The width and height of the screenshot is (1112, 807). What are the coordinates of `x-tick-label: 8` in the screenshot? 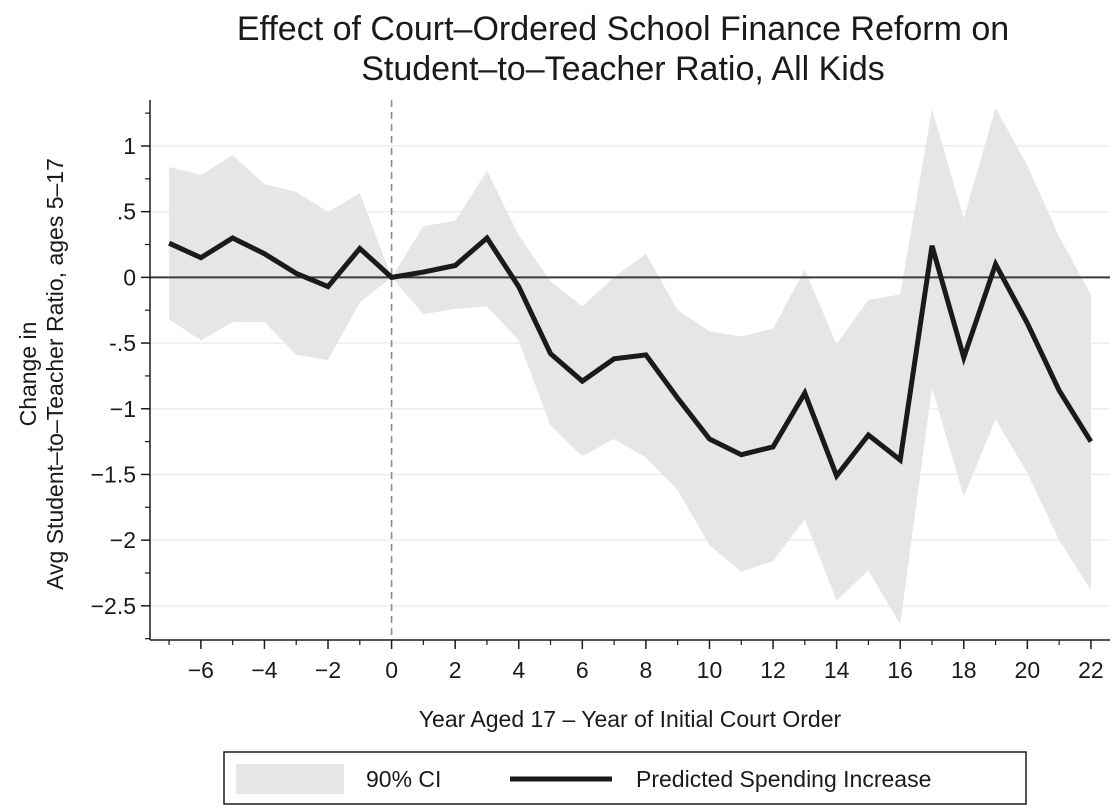 It's located at (645, 670).